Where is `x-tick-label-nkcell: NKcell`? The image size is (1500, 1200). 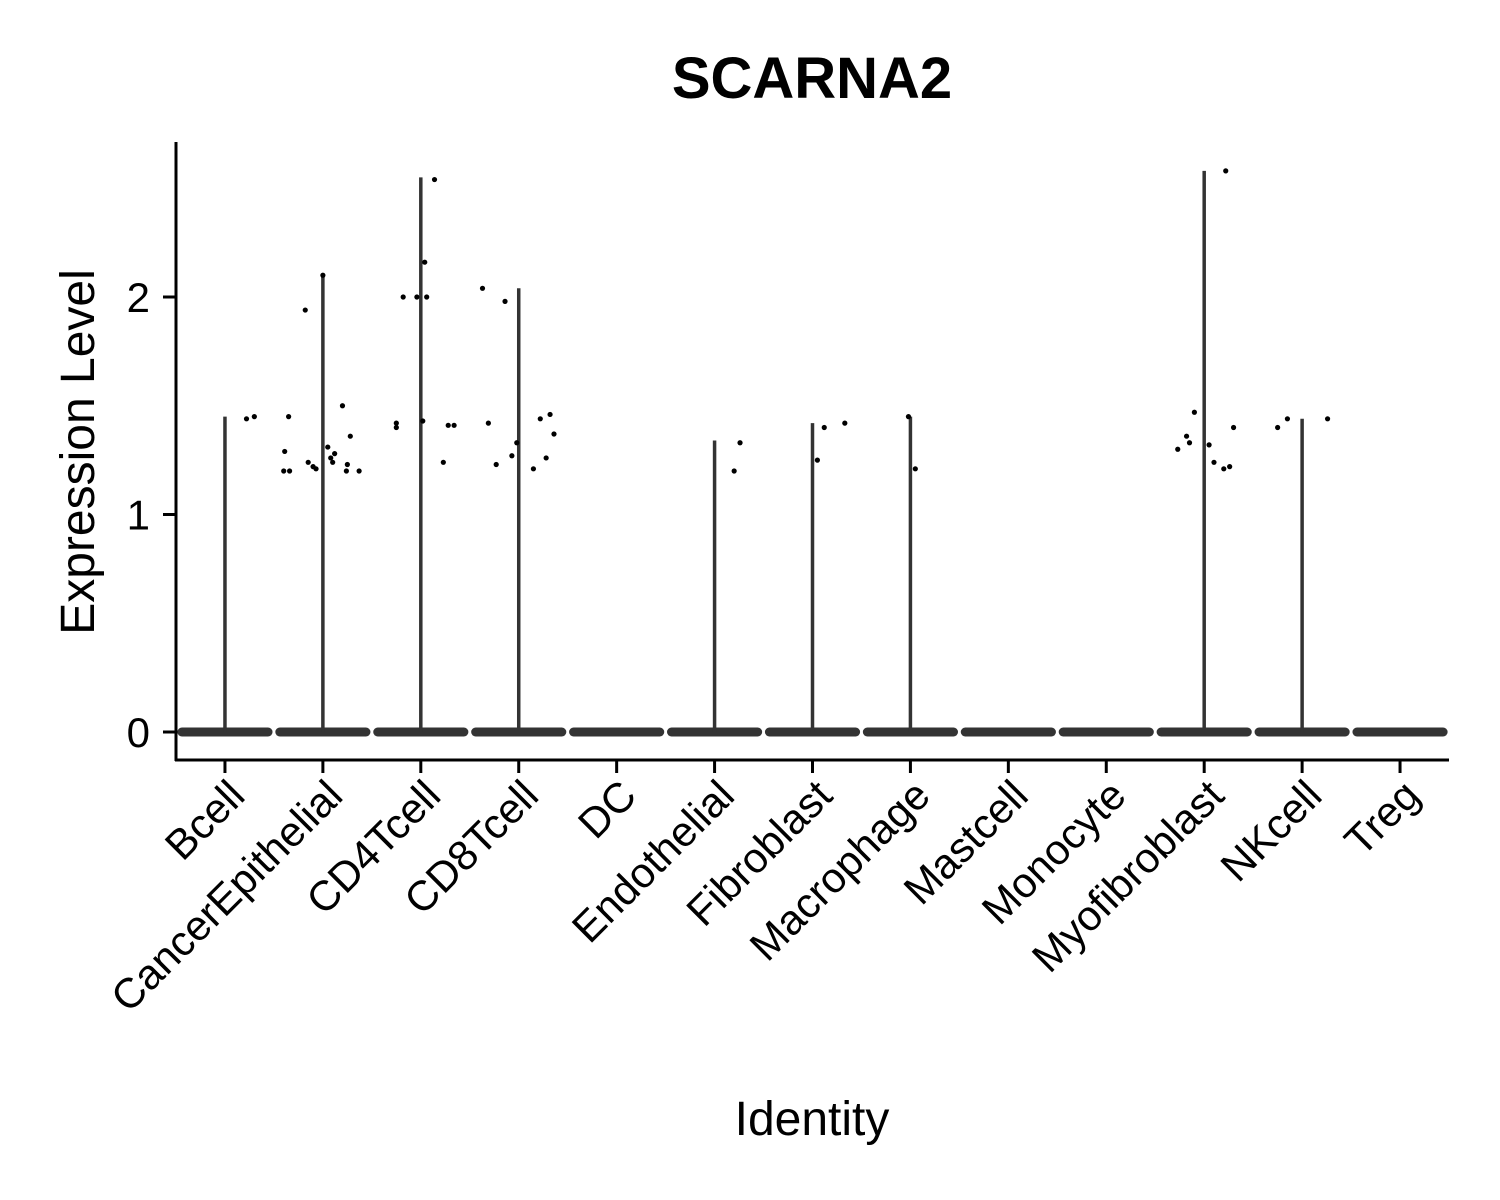 x-tick-label-nkcell: NKcell is located at coordinates (1270, 830).